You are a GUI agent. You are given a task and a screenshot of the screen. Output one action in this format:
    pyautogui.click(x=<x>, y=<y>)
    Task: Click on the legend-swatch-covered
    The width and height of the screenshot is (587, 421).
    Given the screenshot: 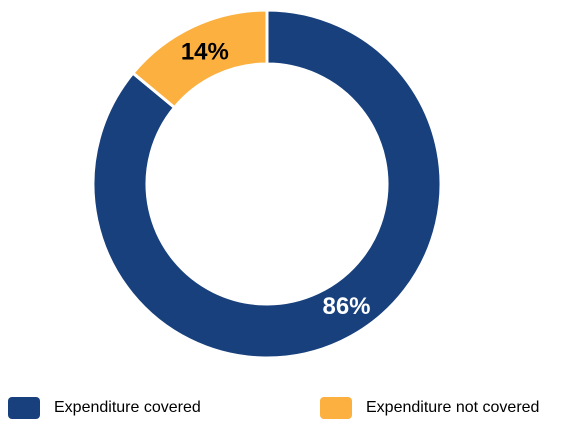 What is the action you would take?
    pyautogui.click(x=24, y=408)
    